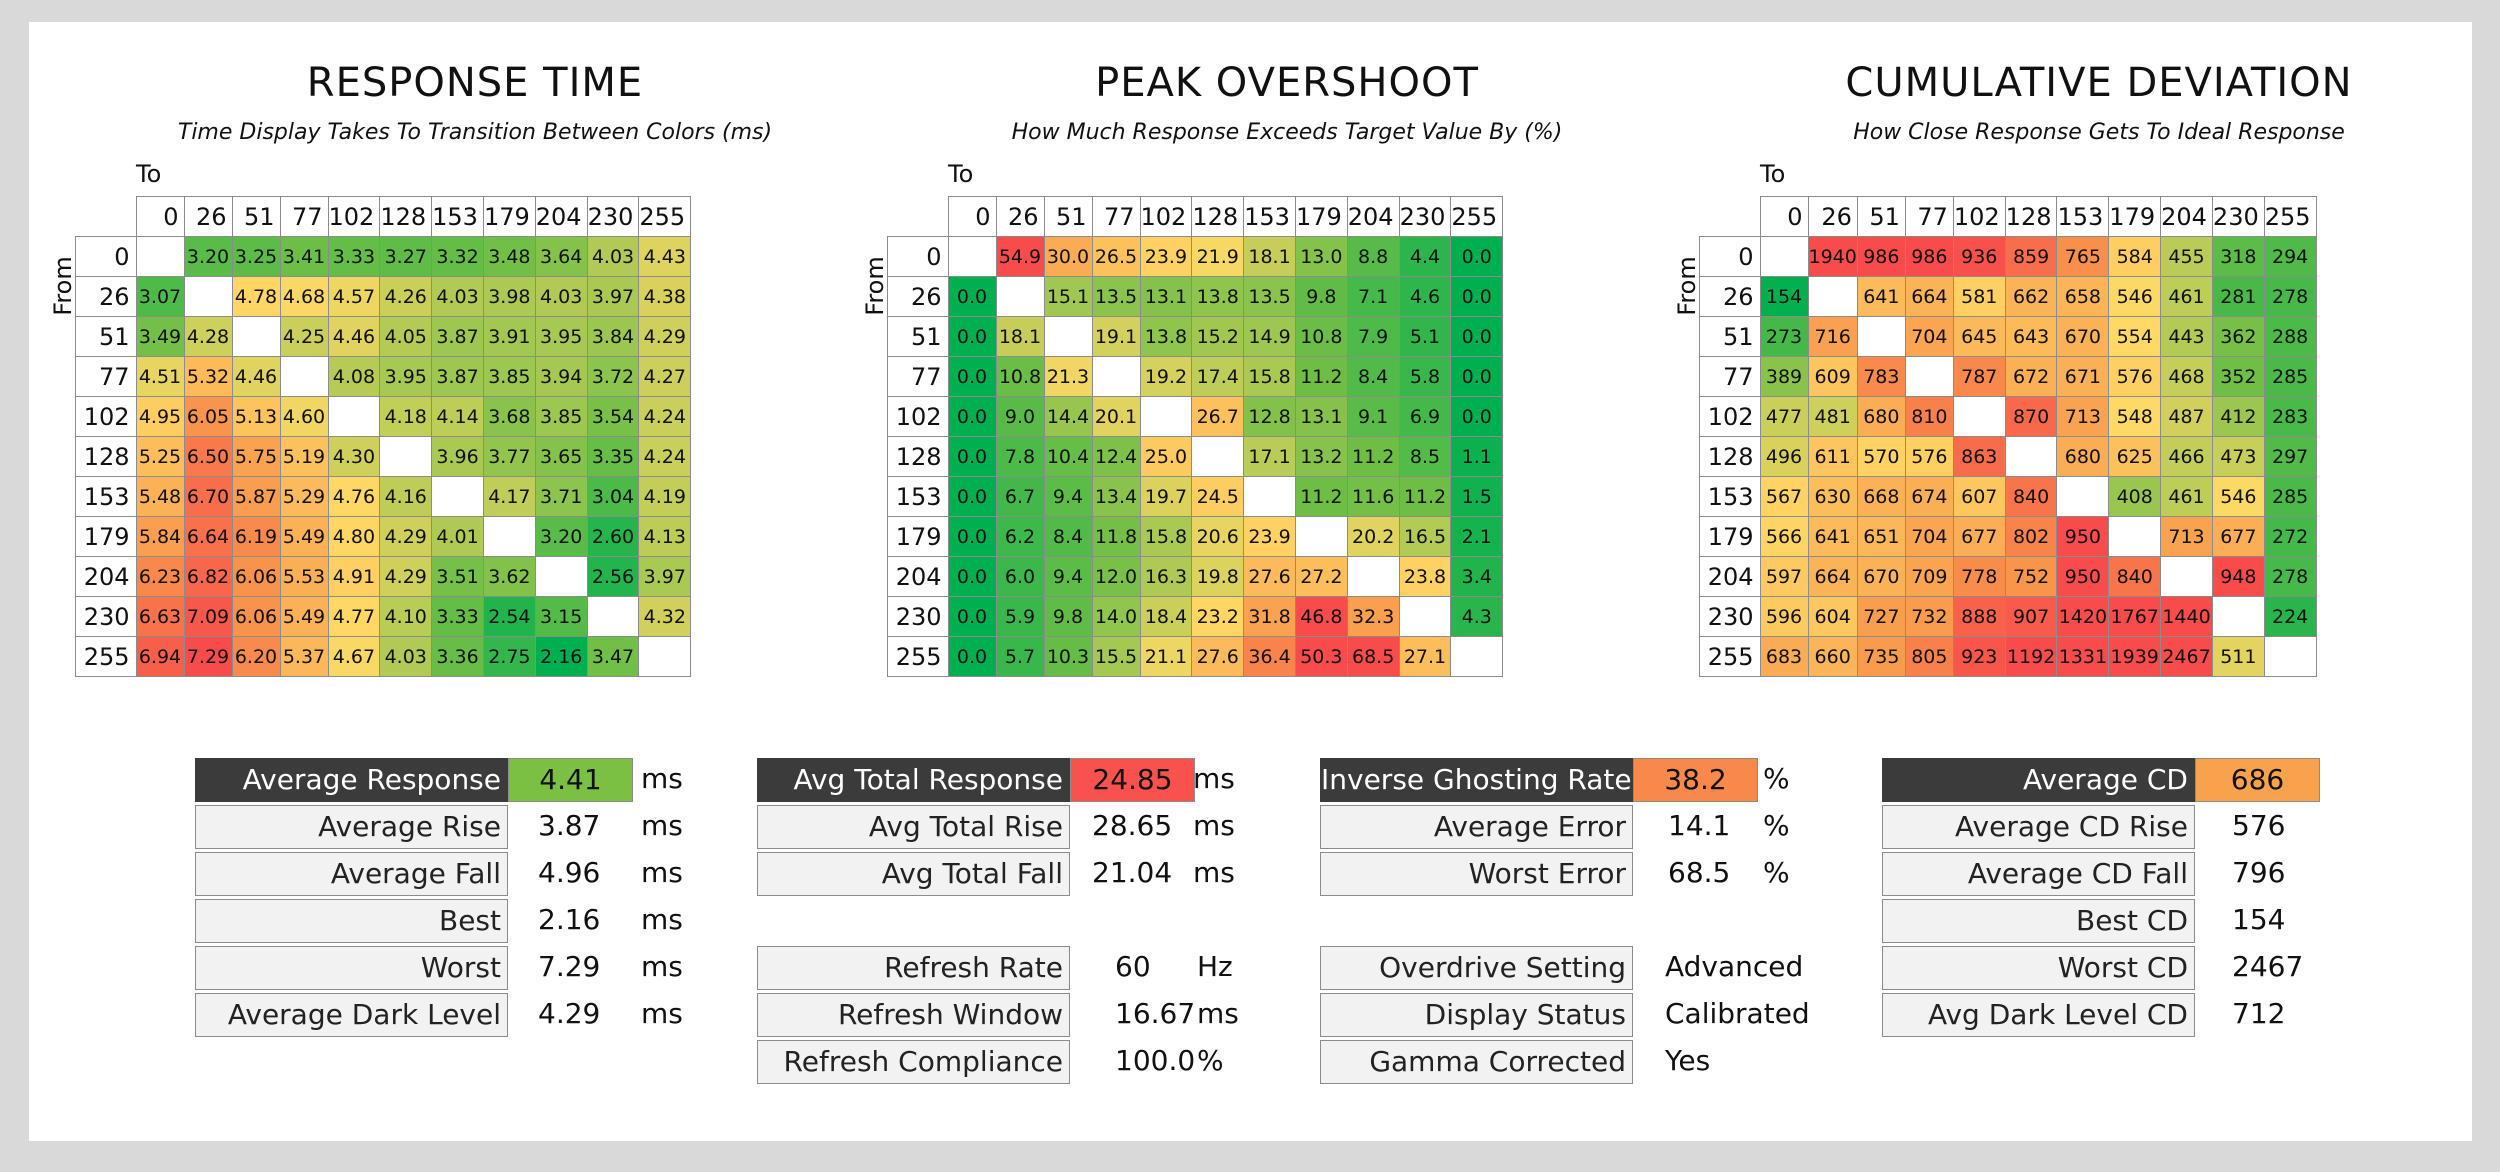 This screenshot has height=1172, width=2500. I want to click on heatmap-cell: 23.8, so click(1425, 576).